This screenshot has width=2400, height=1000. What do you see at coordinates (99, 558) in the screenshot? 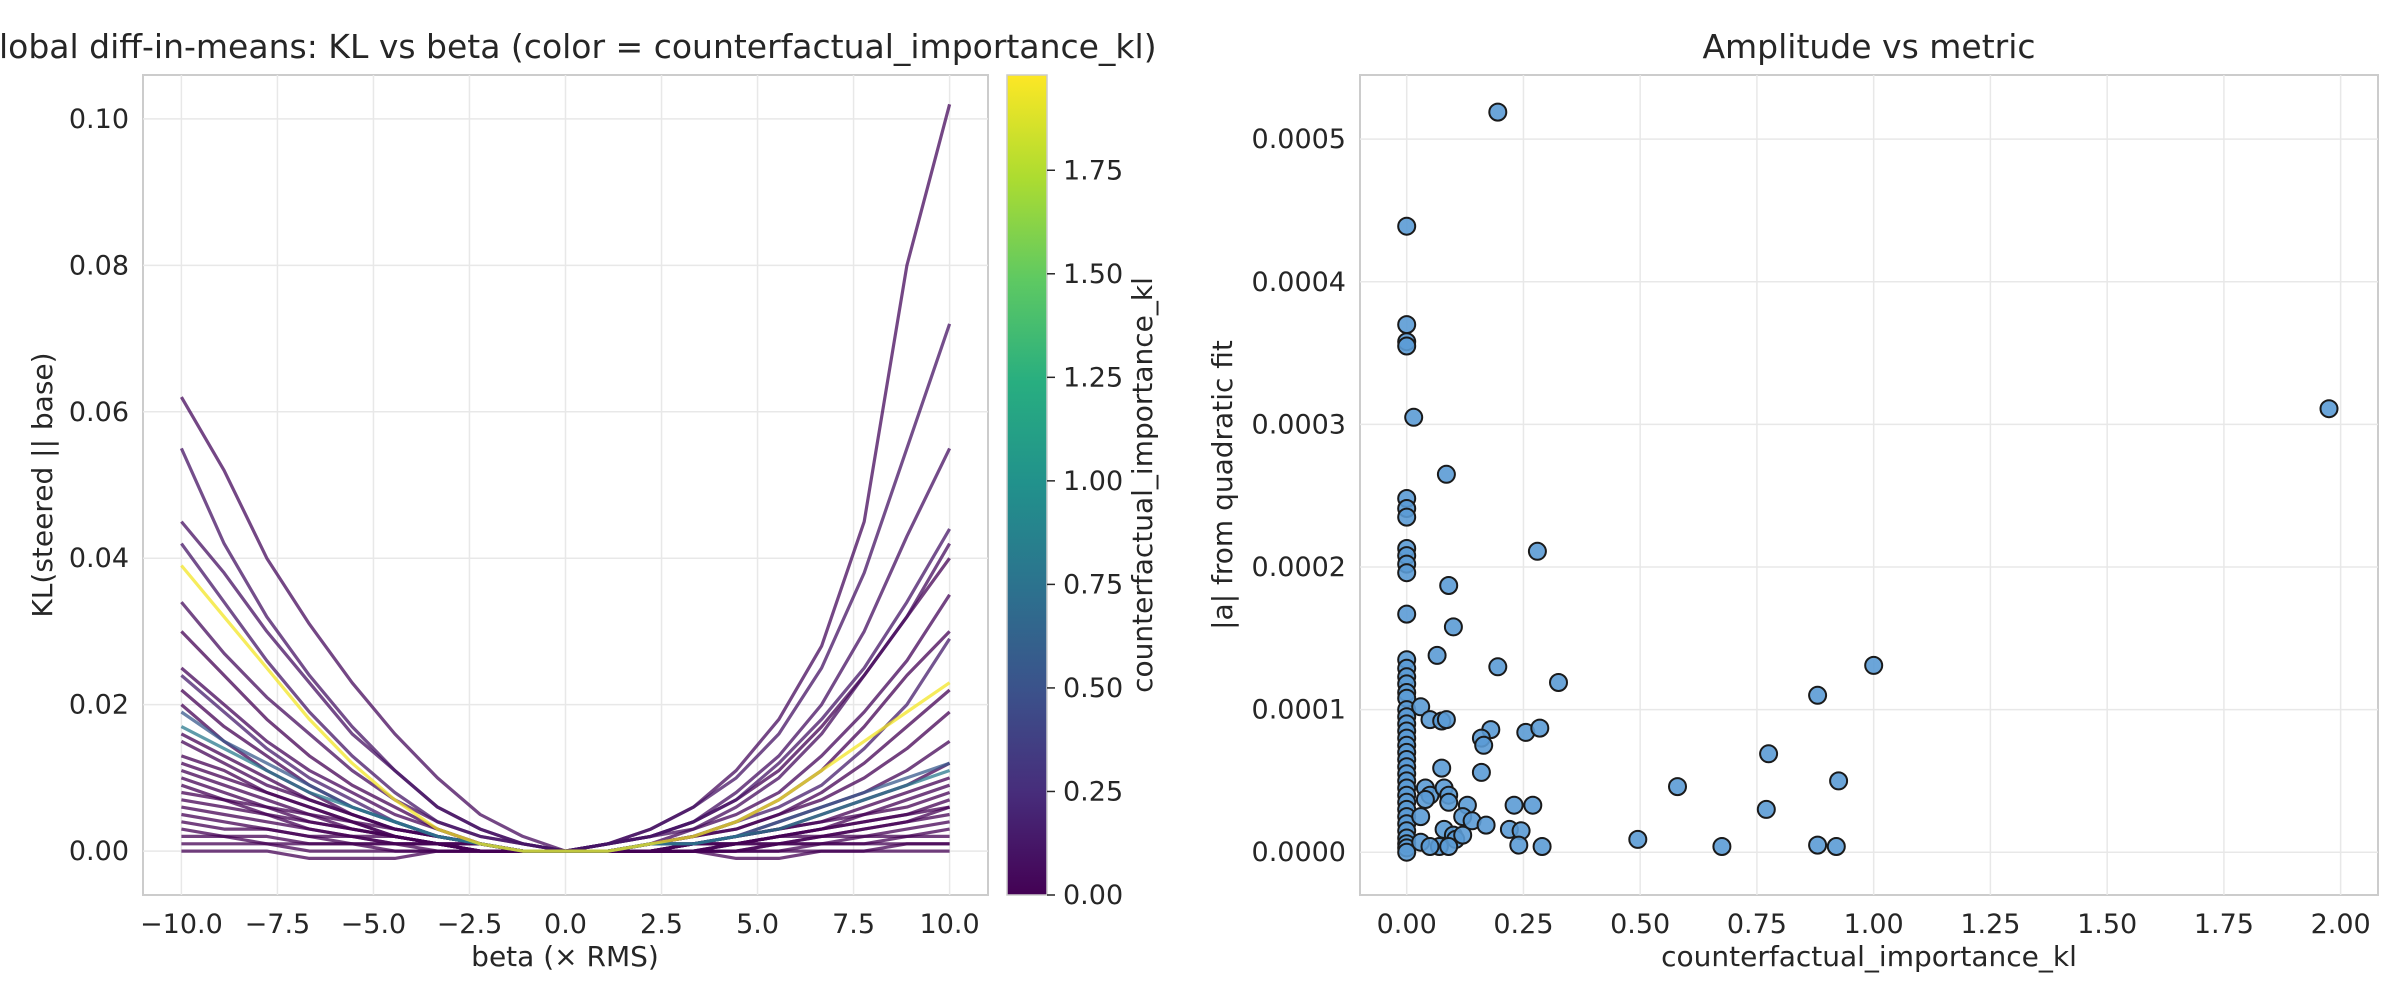
I see `left-y-tick-label: 0.04` at bounding box center [99, 558].